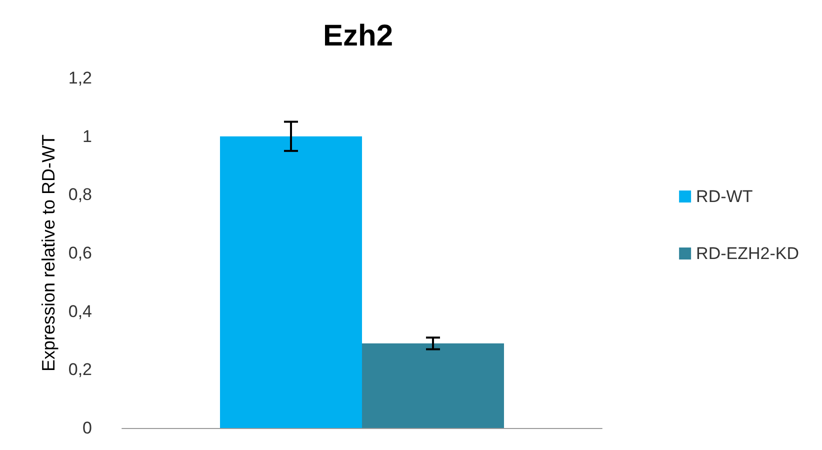 The image size is (822, 450). Describe the element at coordinates (80, 370) in the screenshot. I see `y-tick-label: 0,2` at that location.